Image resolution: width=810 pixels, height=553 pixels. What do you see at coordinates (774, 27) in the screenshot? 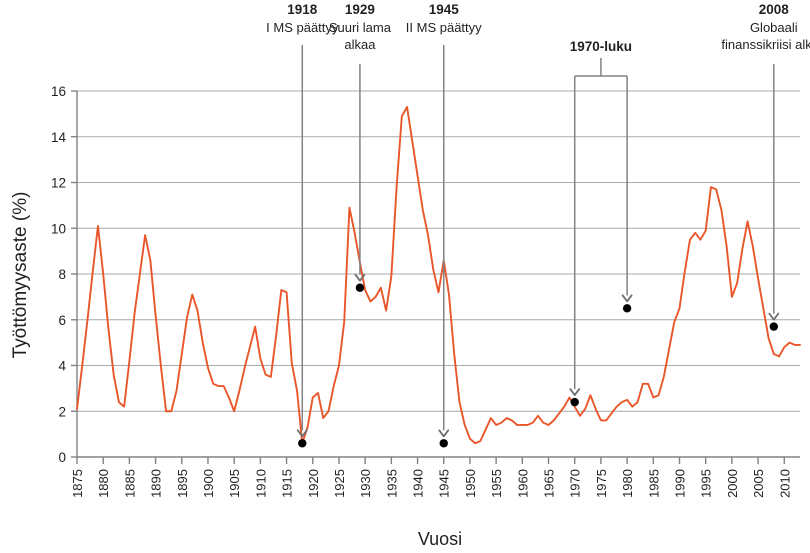
I see `annotation-text-a2008-0: Globaali` at bounding box center [774, 27].